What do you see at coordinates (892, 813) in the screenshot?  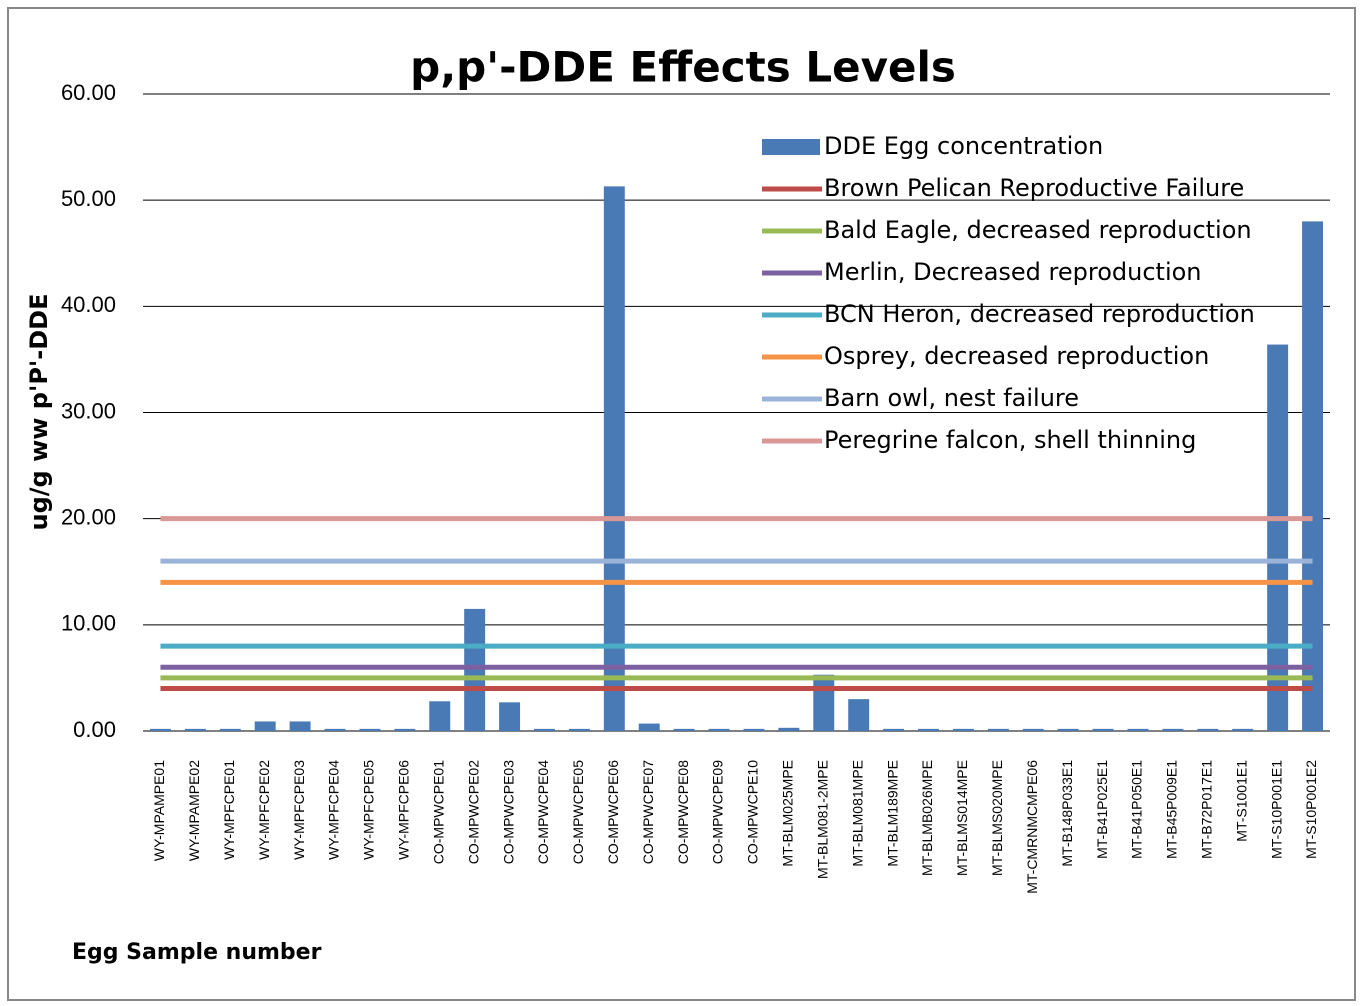 I see `x-tick-label: MT-BLM189MPE` at bounding box center [892, 813].